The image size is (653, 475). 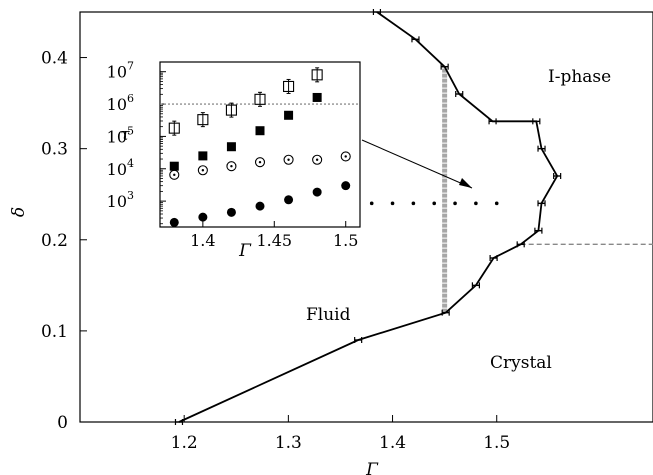 What do you see at coordinates (120, 103) in the screenshot?
I see `inset-y-tick-label: 10⁶` at bounding box center [120, 103].